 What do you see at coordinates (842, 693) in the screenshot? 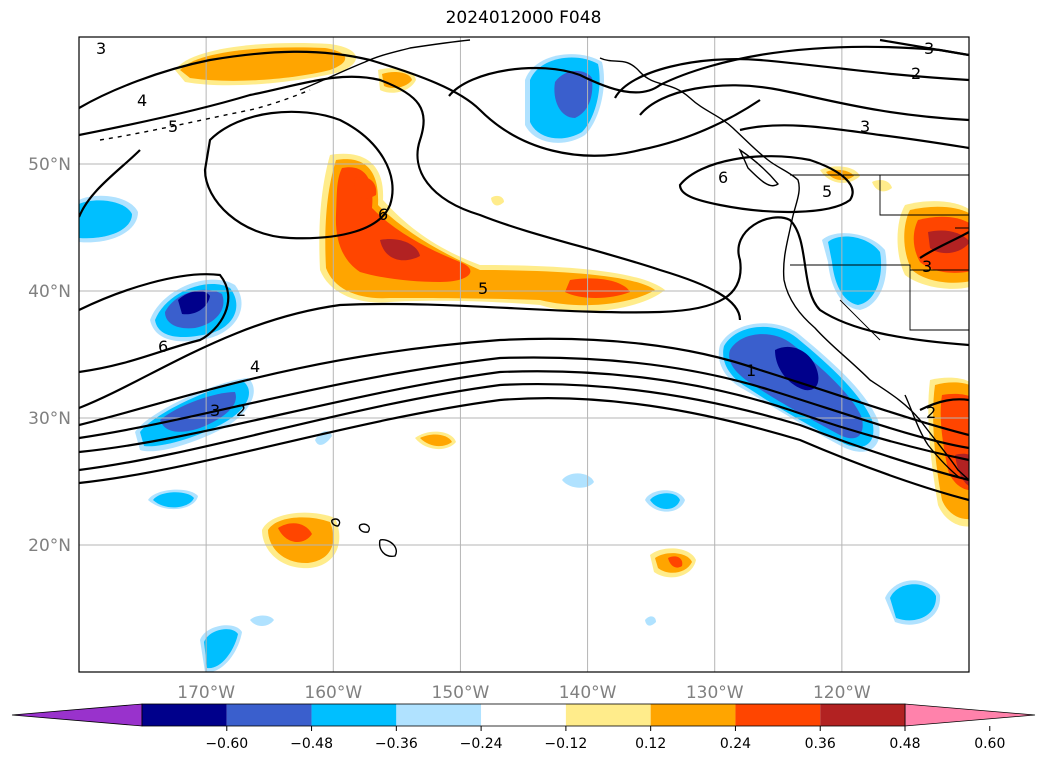
I see `longitude-label: 120°W` at bounding box center [842, 693].